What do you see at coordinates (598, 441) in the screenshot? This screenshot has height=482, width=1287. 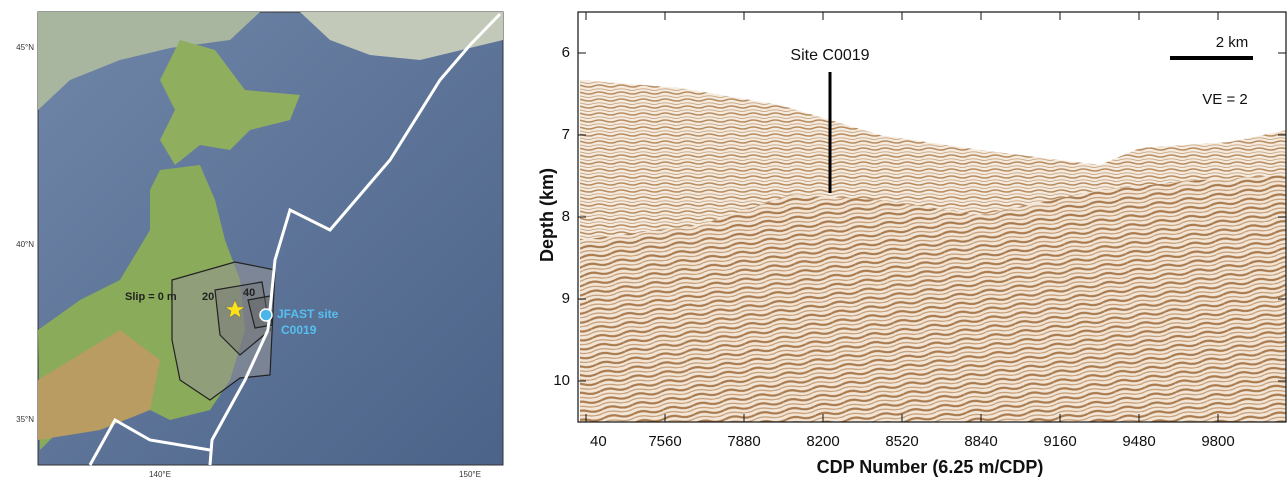 I see `x-tick-label: 40` at bounding box center [598, 441].